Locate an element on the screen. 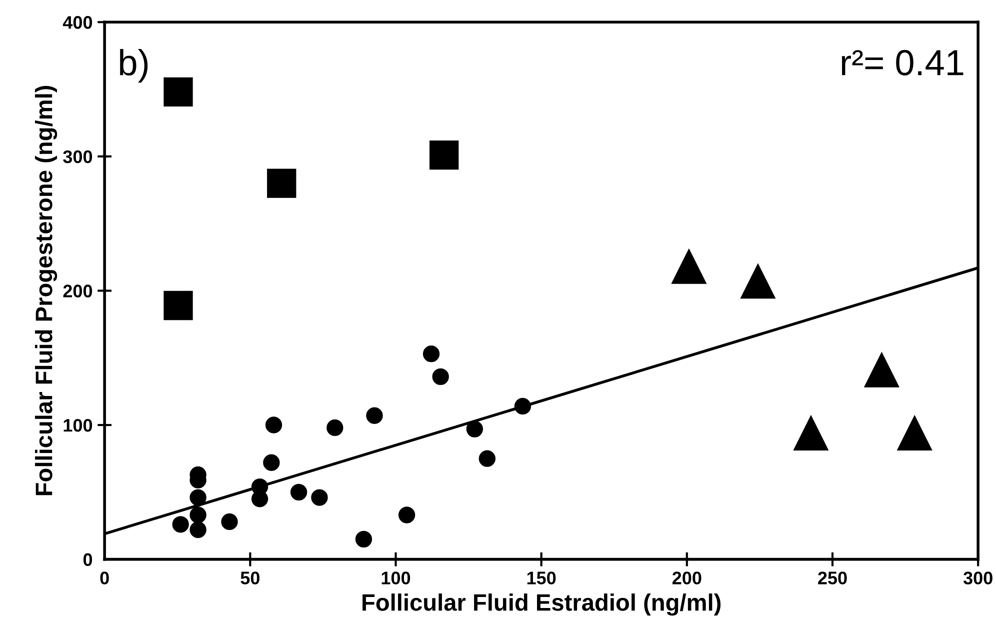 The width and height of the screenshot is (996, 632). x-tick-label: 100 is located at coordinates (396, 578).